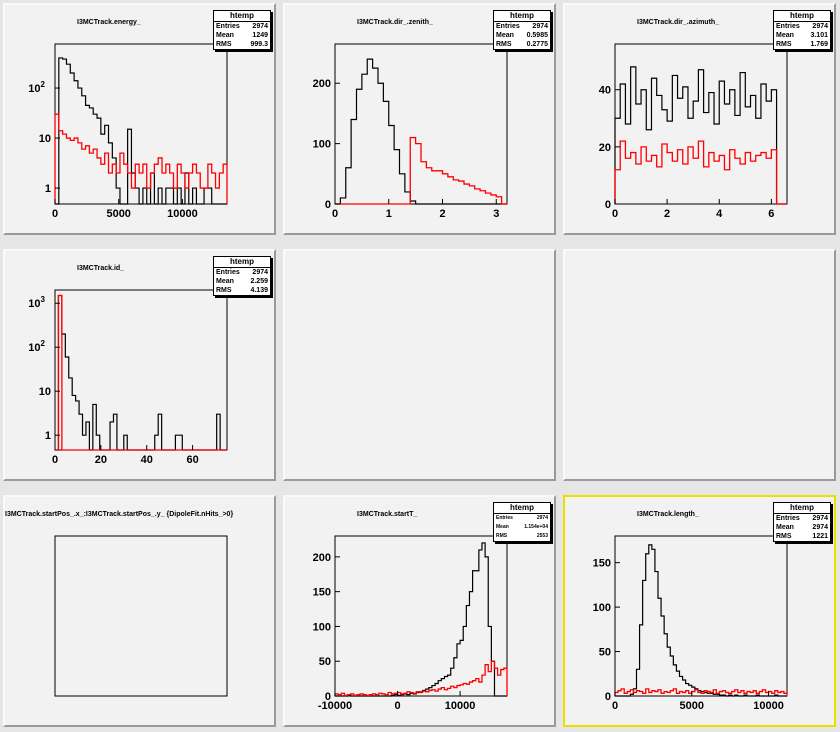  I want to click on plot-area: 0 20 40 60 1 10 102 103, so click(128, 377).